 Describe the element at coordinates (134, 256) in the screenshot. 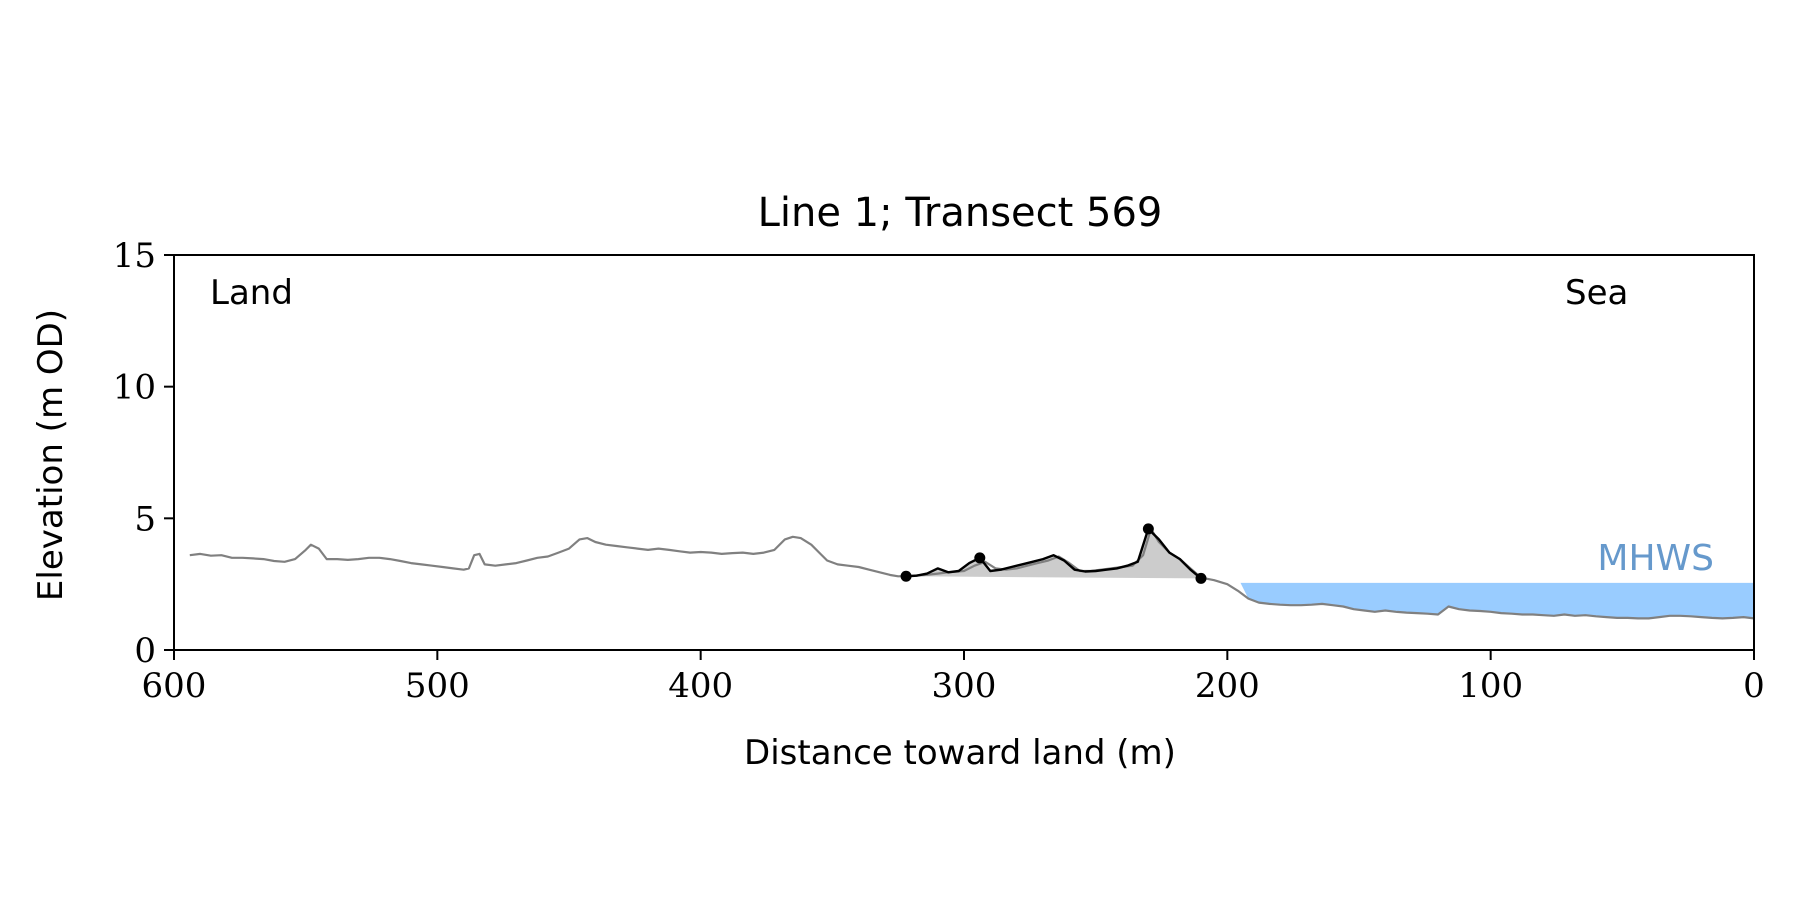

I see `y-tick-label: 15` at that location.